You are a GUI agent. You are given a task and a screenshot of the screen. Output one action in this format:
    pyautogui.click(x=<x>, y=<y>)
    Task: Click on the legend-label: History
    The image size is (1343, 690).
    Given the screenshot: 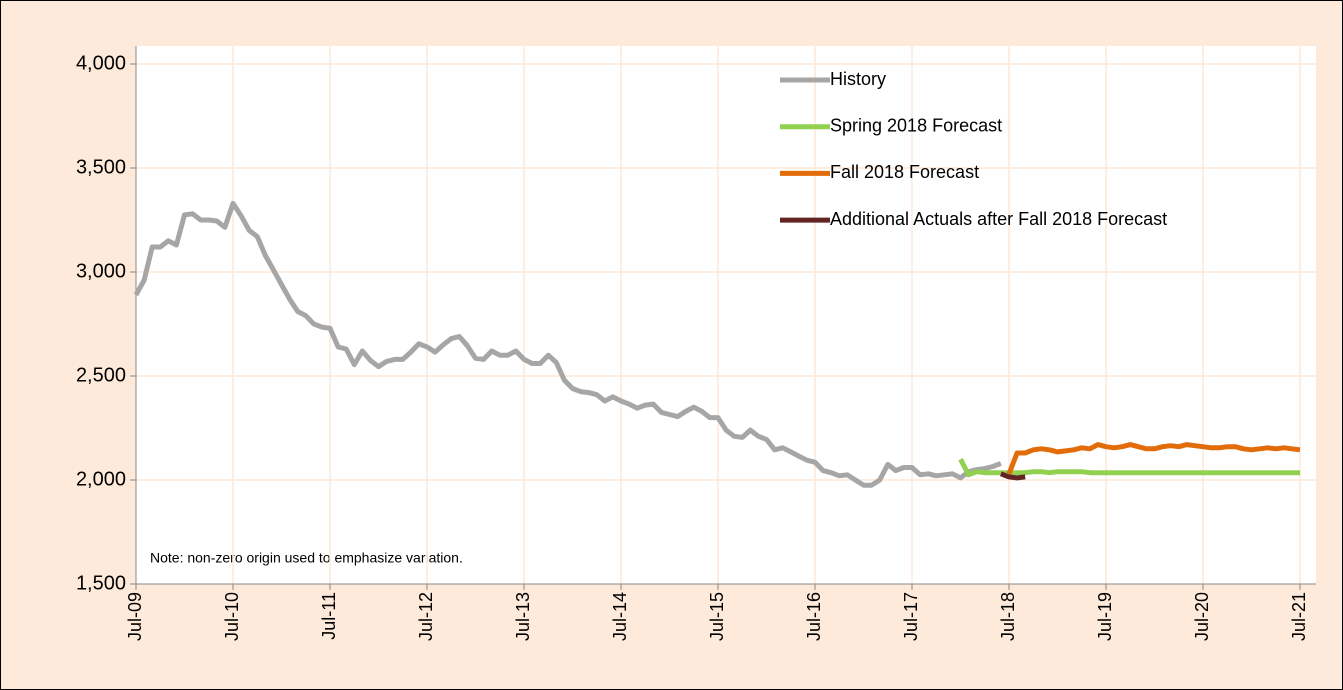 What is the action you would take?
    pyautogui.click(x=858, y=79)
    